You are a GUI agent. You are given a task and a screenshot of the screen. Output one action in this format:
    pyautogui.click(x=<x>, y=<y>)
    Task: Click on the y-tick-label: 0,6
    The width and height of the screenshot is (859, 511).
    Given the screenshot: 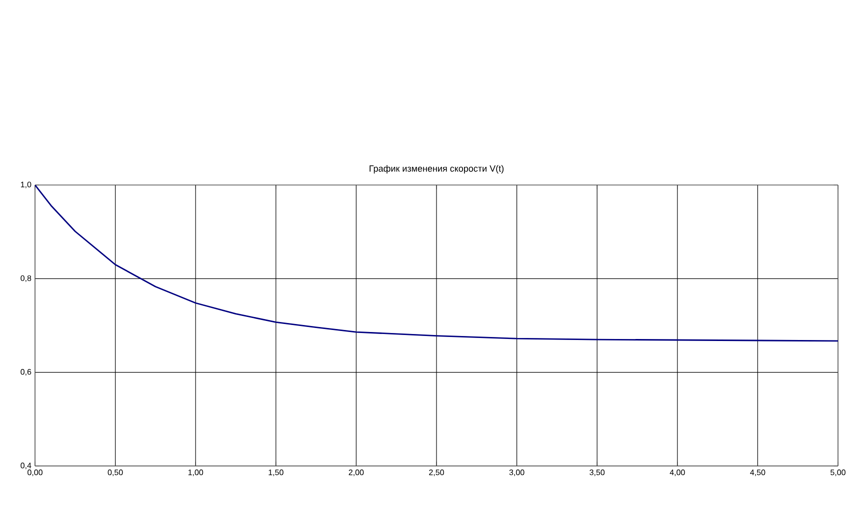 What is the action you would take?
    pyautogui.click(x=26, y=372)
    